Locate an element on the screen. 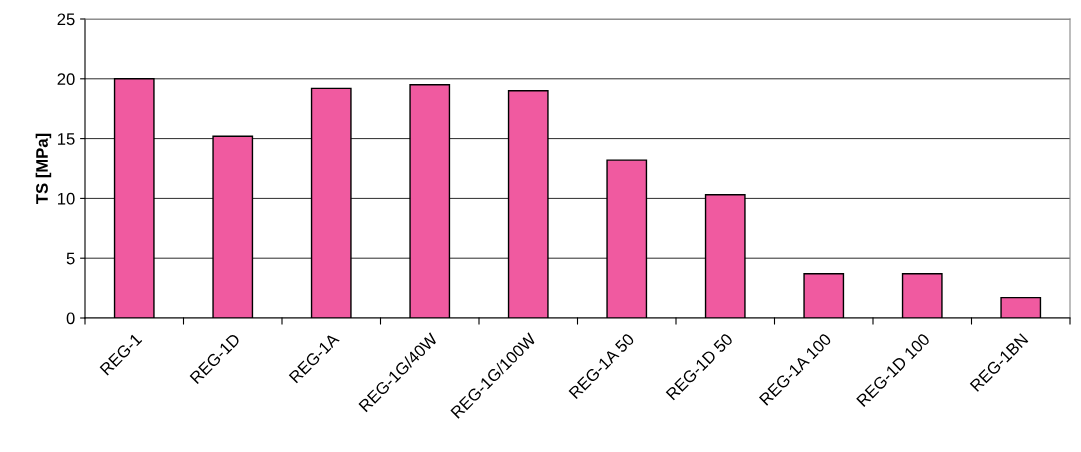  y-axis-title: TS [MPa] is located at coordinates (43, 168).